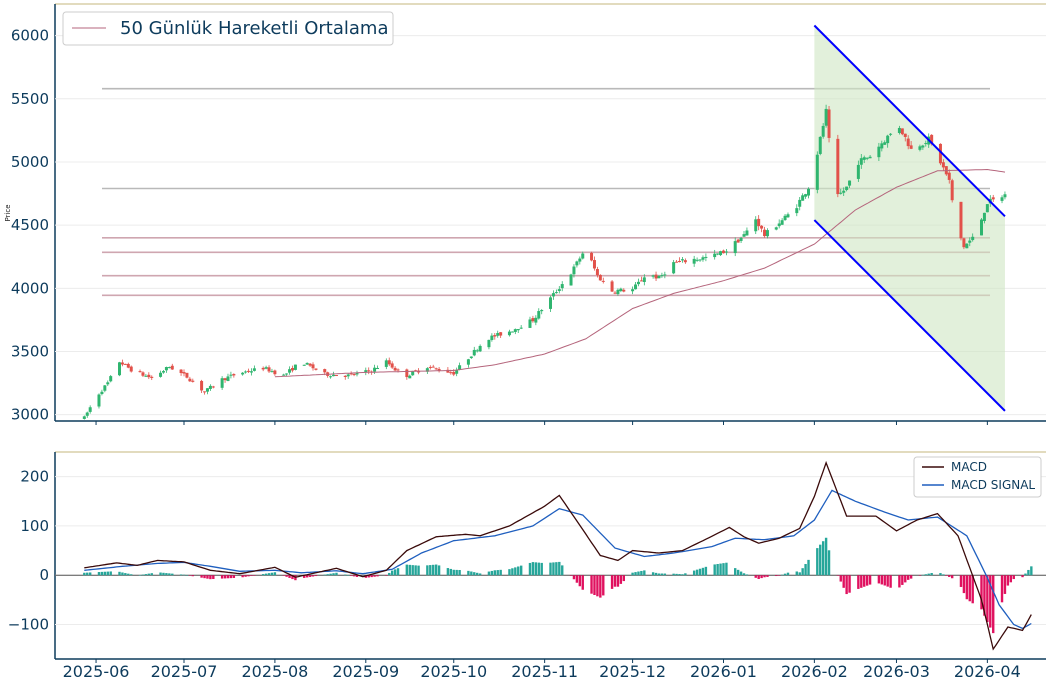  What do you see at coordinates (541, 423) in the screenshot?
I see `price-x-tick-marks` at bounding box center [541, 423].